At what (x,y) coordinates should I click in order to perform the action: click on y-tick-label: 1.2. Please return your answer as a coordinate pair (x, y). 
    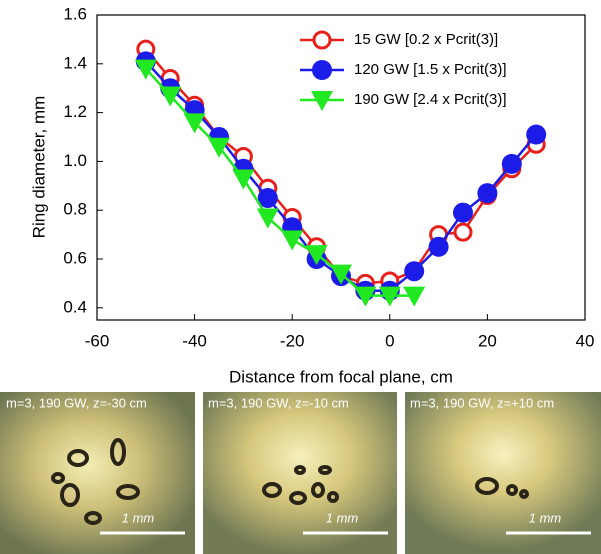
    Looking at the image, I should click on (75, 111).